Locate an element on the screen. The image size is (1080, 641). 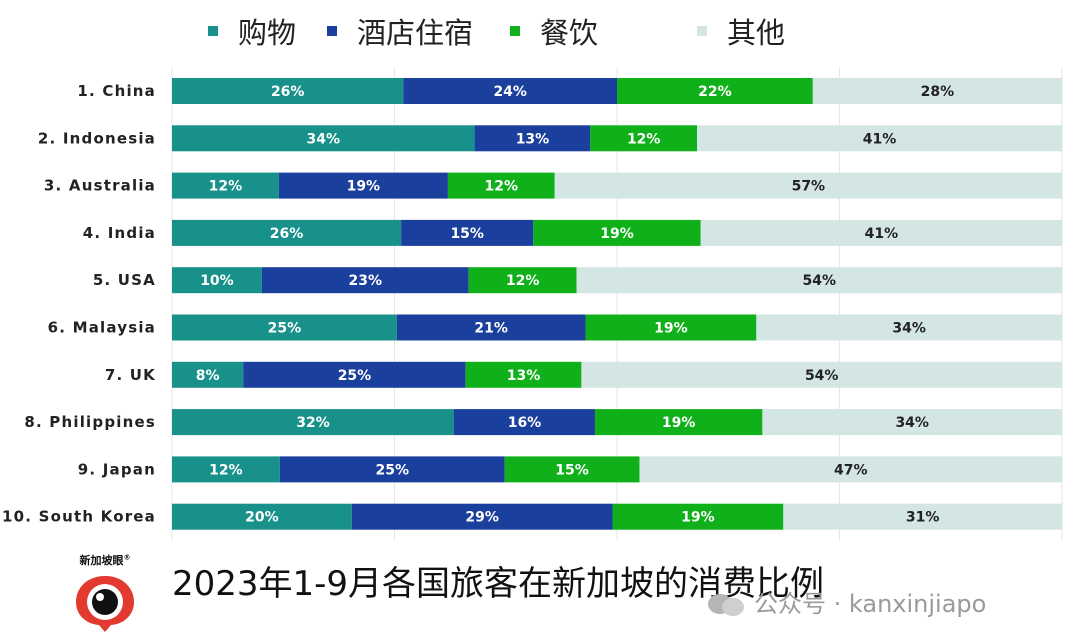
watermark-text: 公众号 · kanxinjiapo is located at coordinates (870, 604).